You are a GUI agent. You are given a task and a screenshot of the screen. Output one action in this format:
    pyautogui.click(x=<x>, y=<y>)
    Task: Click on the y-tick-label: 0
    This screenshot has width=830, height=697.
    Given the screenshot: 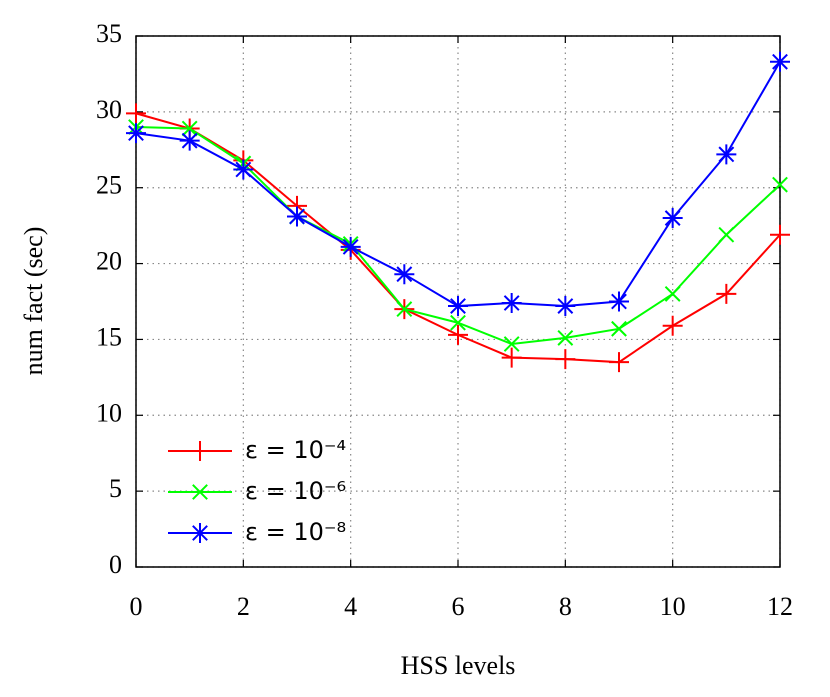 What is the action you would take?
    pyautogui.click(x=115, y=564)
    